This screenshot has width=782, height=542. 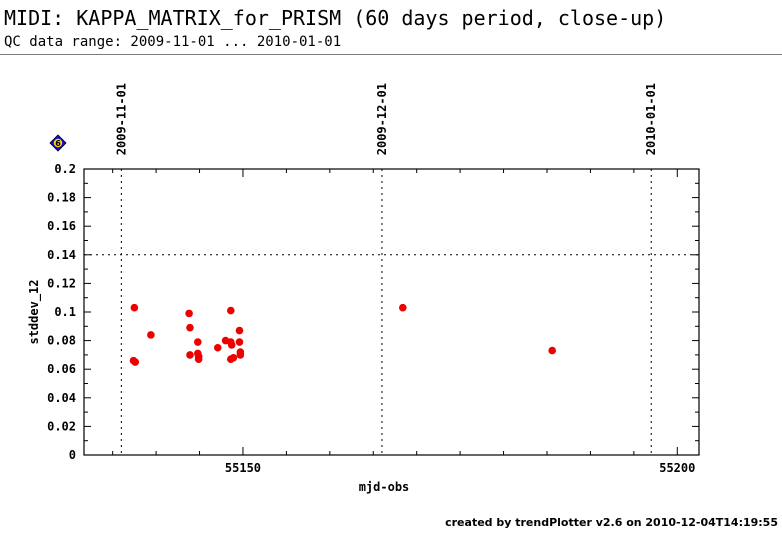 What do you see at coordinates (61, 341) in the screenshot?
I see `y-tick-label: 0.08` at bounding box center [61, 341].